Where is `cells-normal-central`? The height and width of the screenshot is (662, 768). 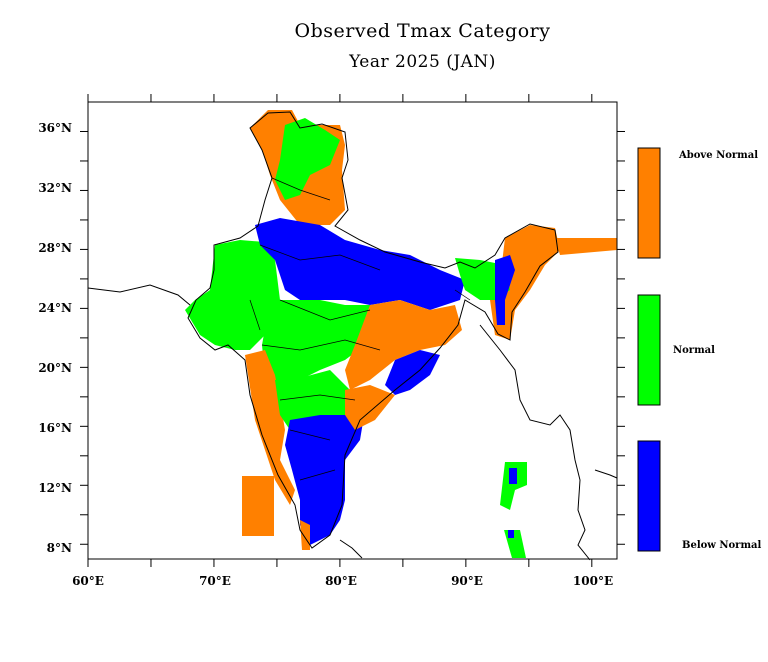
cells-normal-central is located at coordinates (321, 347).